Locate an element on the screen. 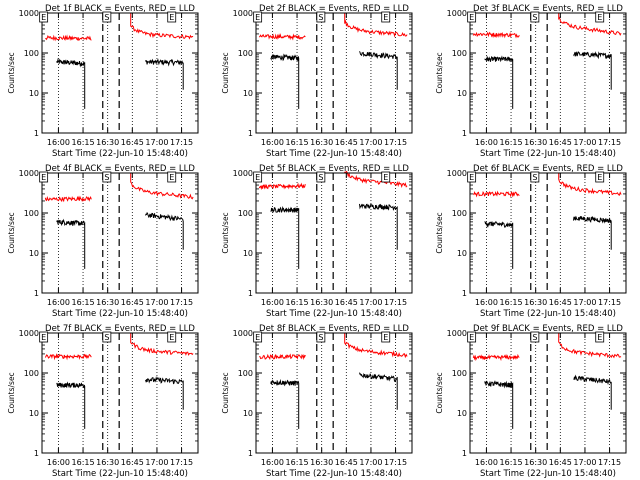 This screenshot has width=640, height=480. panel-title: Det 7f BLACK = Events, RED = LLD is located at coordinates (120, 329).